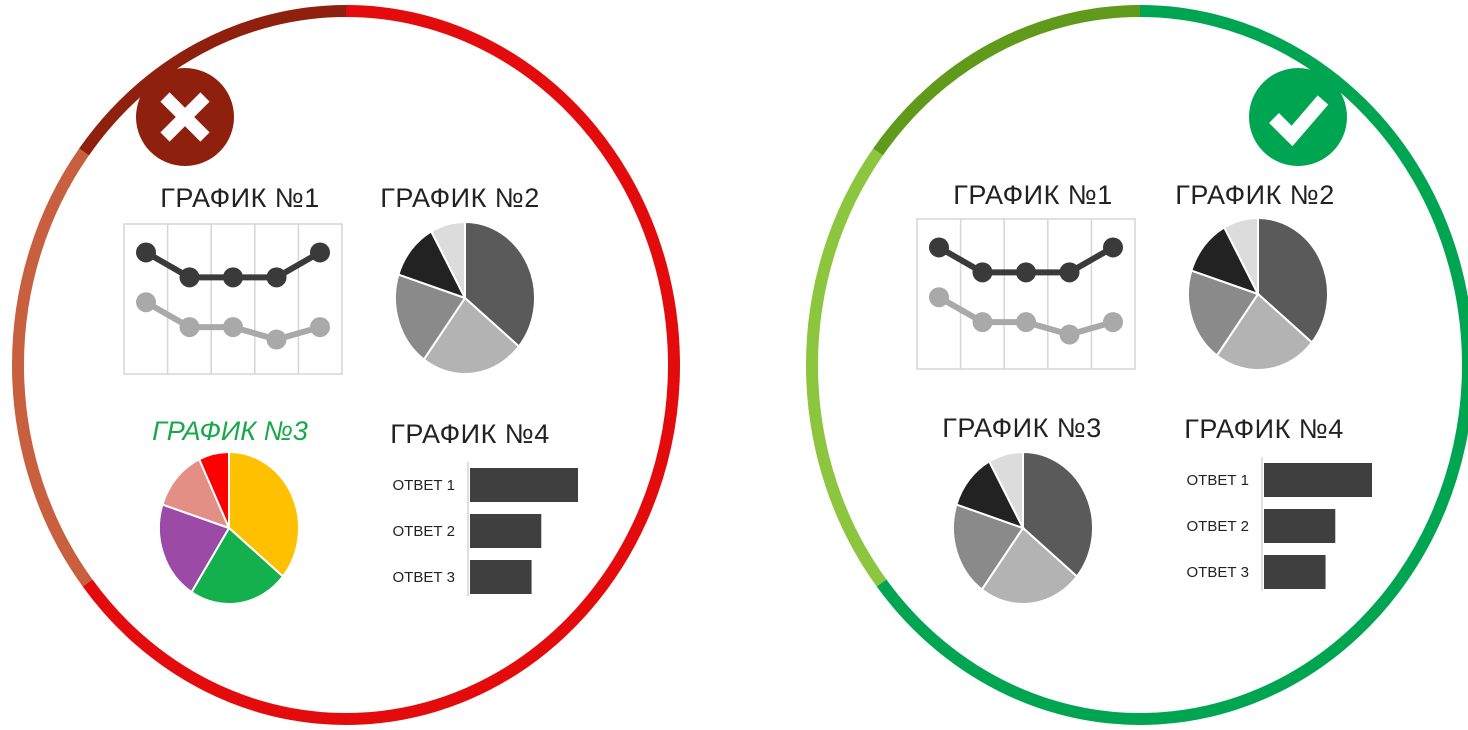  Describe the element at coordinates (1299, 121) in the screenshot. I see `check-icon` at that location.